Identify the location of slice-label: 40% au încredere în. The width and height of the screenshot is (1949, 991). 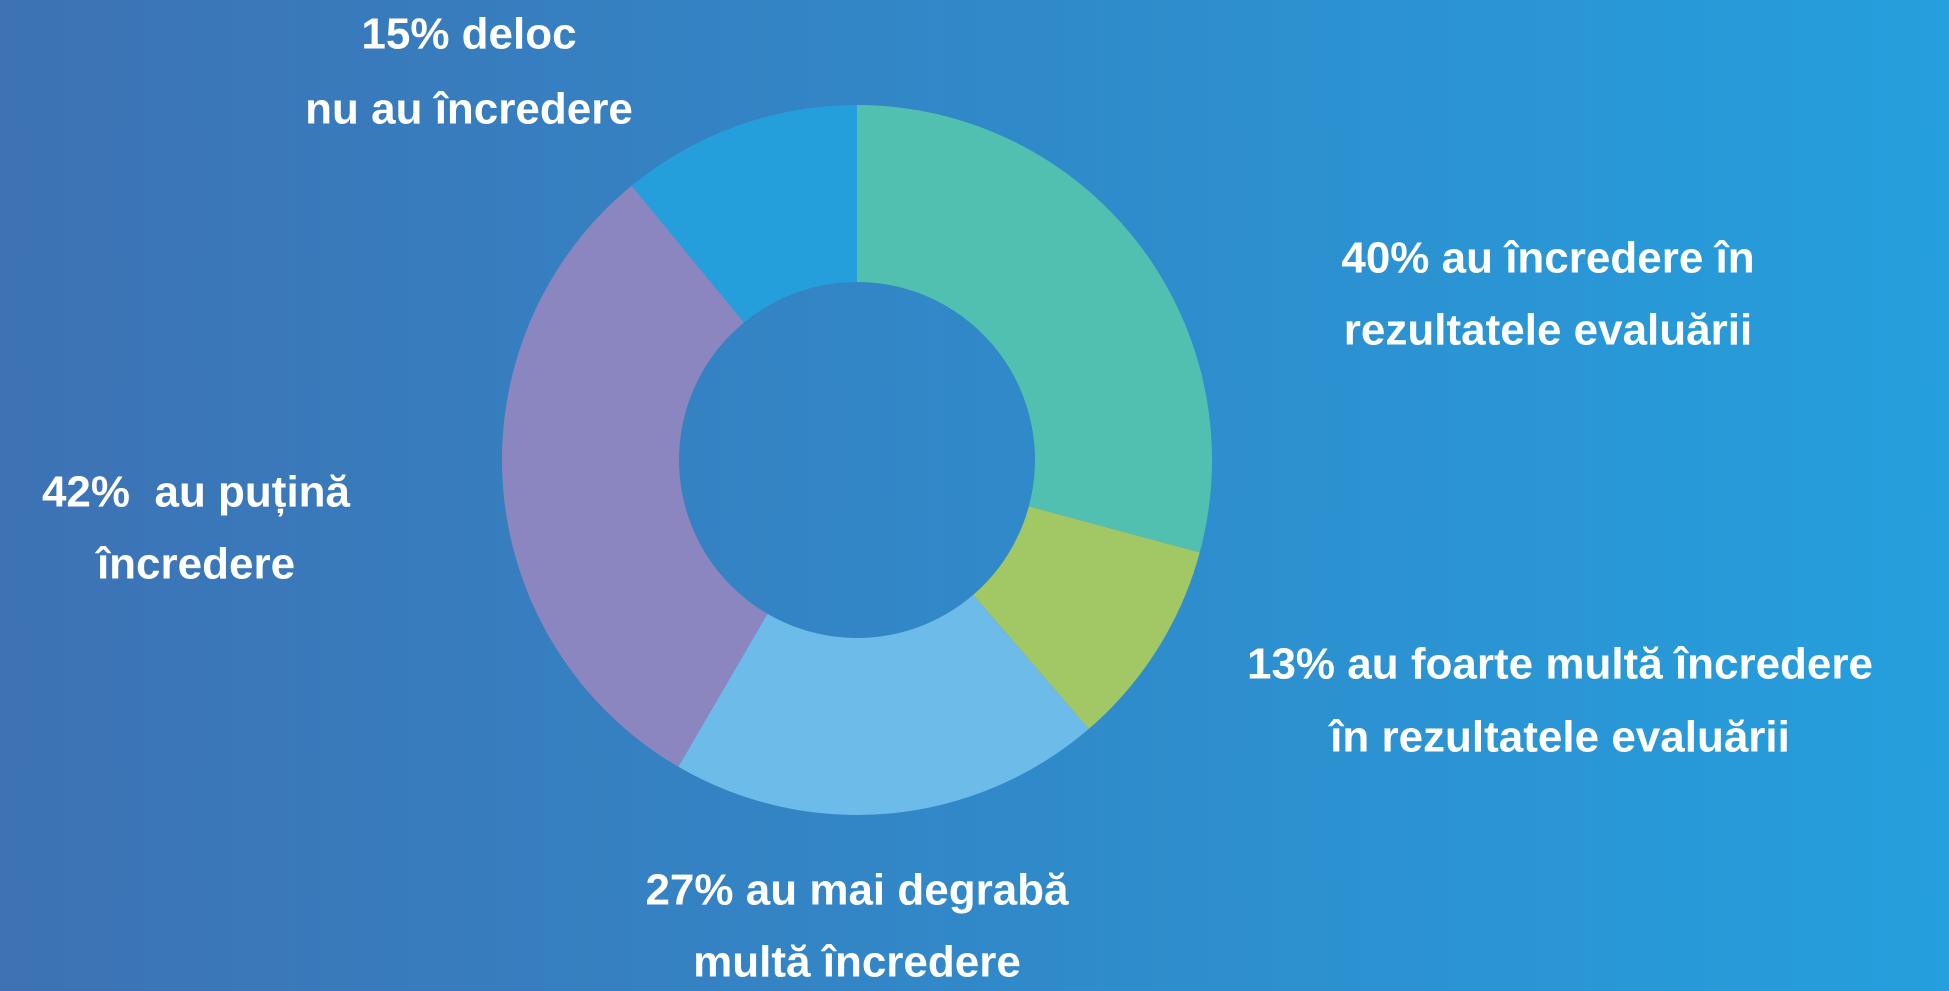
(1547, 258).